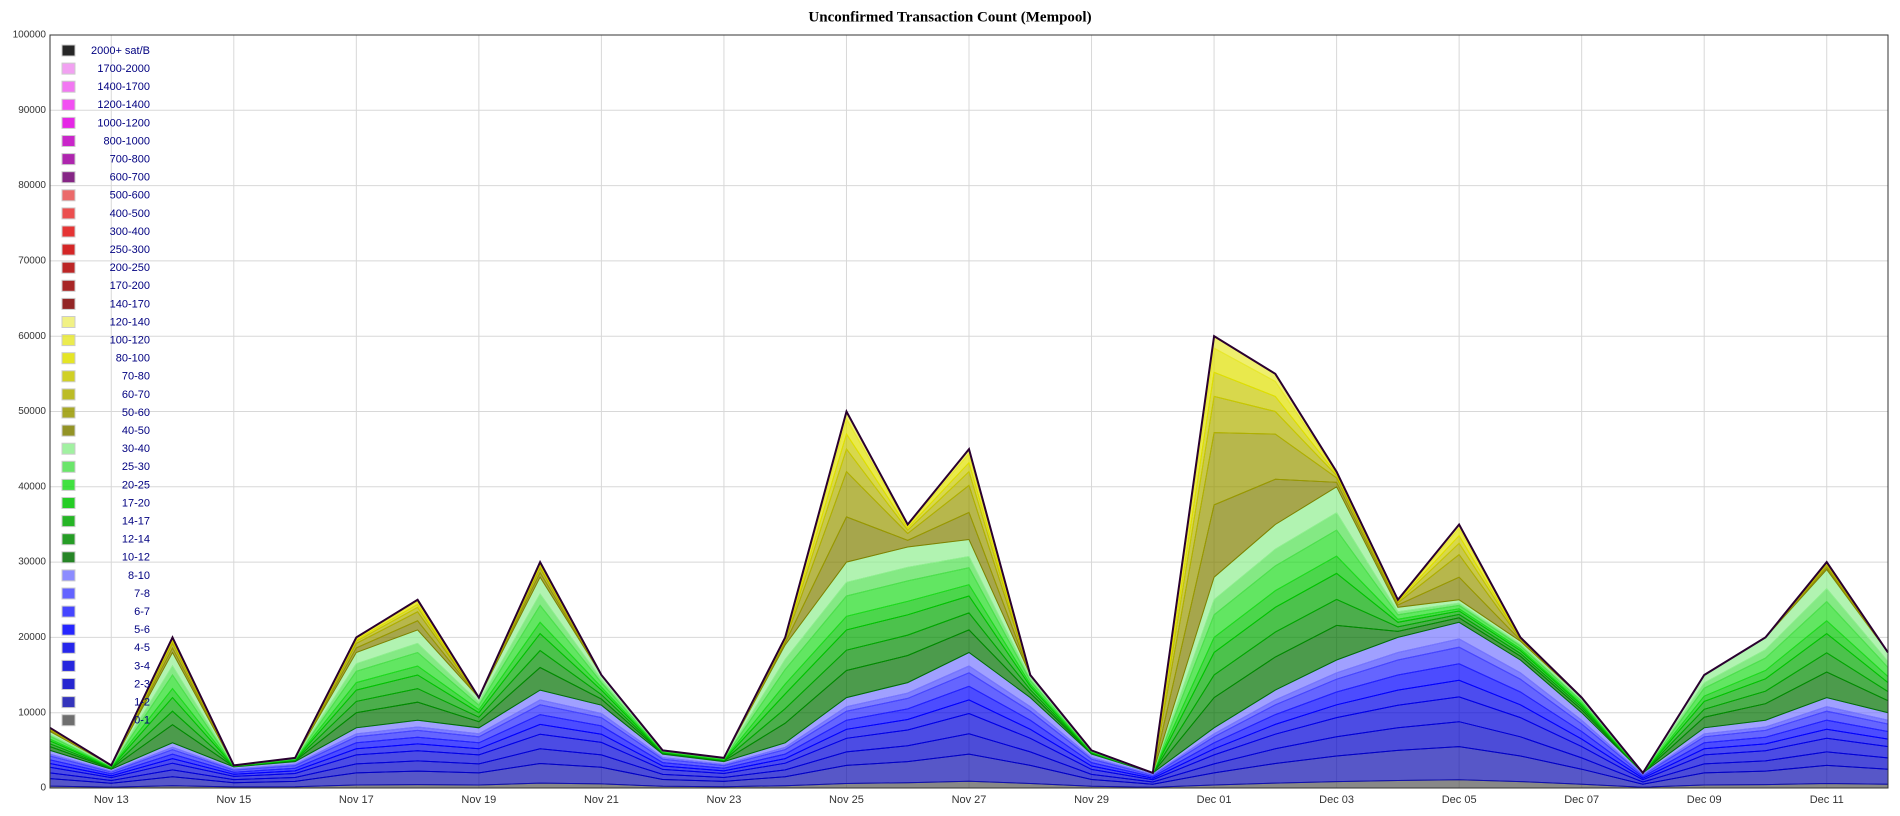 The image size is (1900, 816). What do you see at coordinates (136, 377) in the screenshot?
I see `legend-label: 70-80` at bounding box center [136, 377].